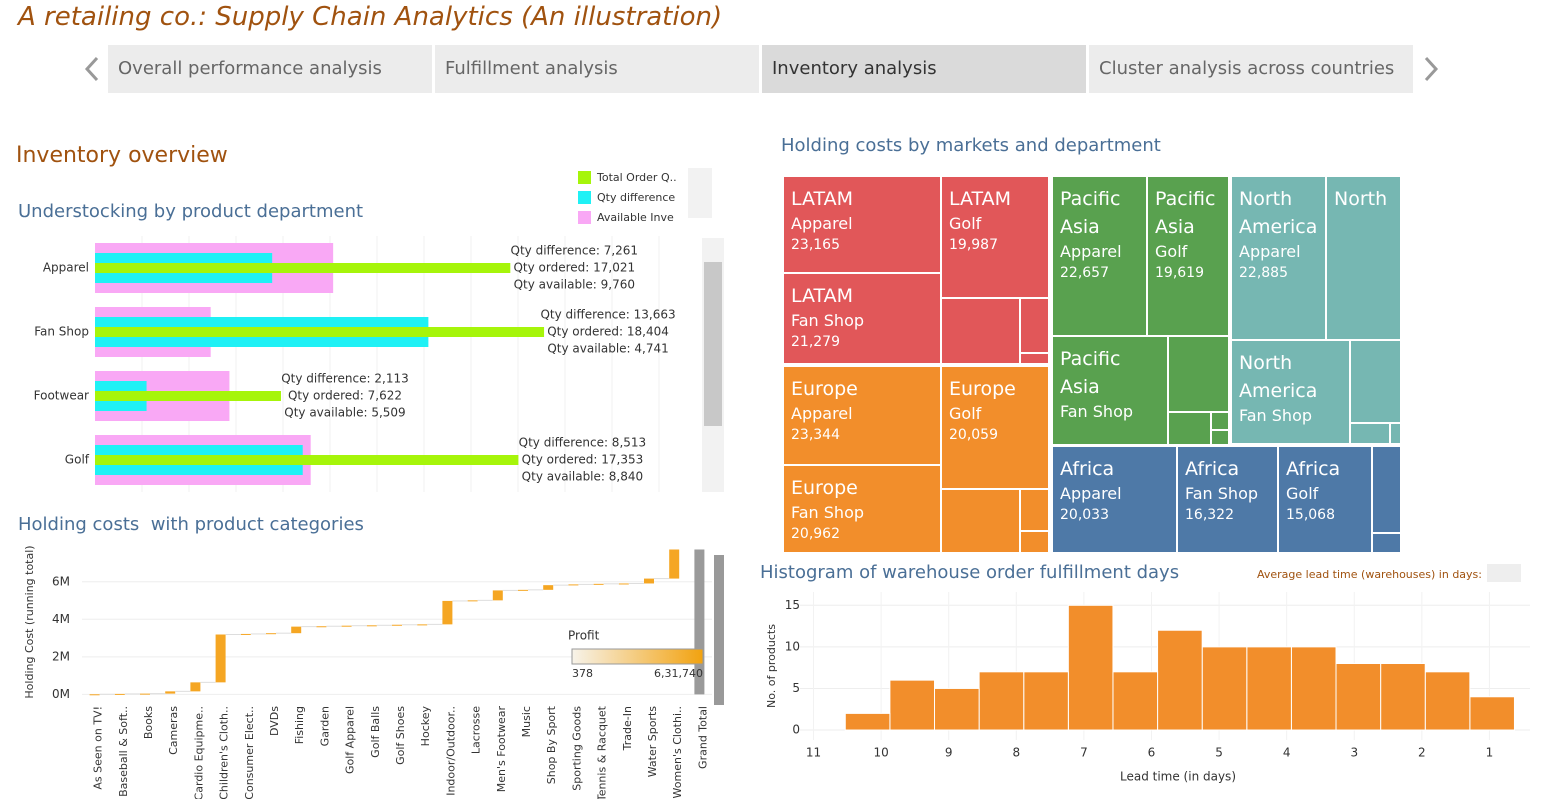  Describe the element at coordinates (91, 69) in the screenshot. I see `prev-arrow` at that location.